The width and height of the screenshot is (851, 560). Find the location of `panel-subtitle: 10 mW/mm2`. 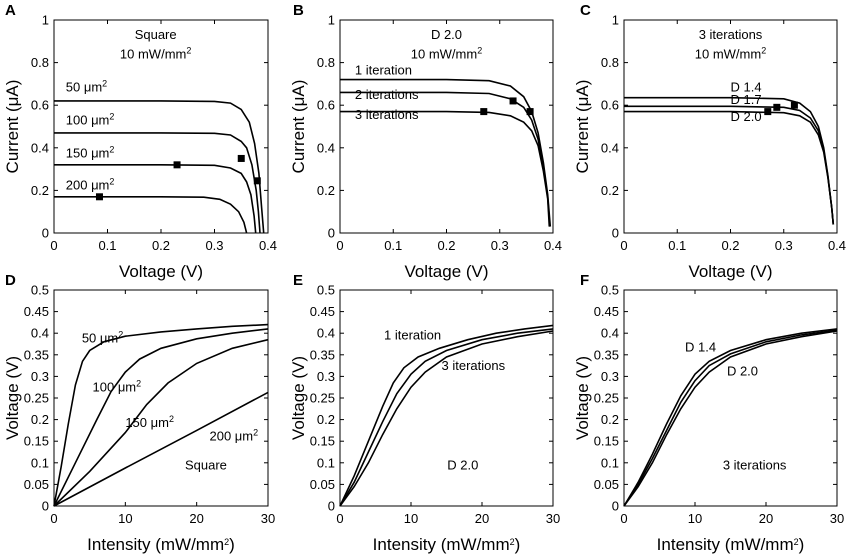

panel-subtitle: 10 mW/mm2 is located at coordinates (446, 53).